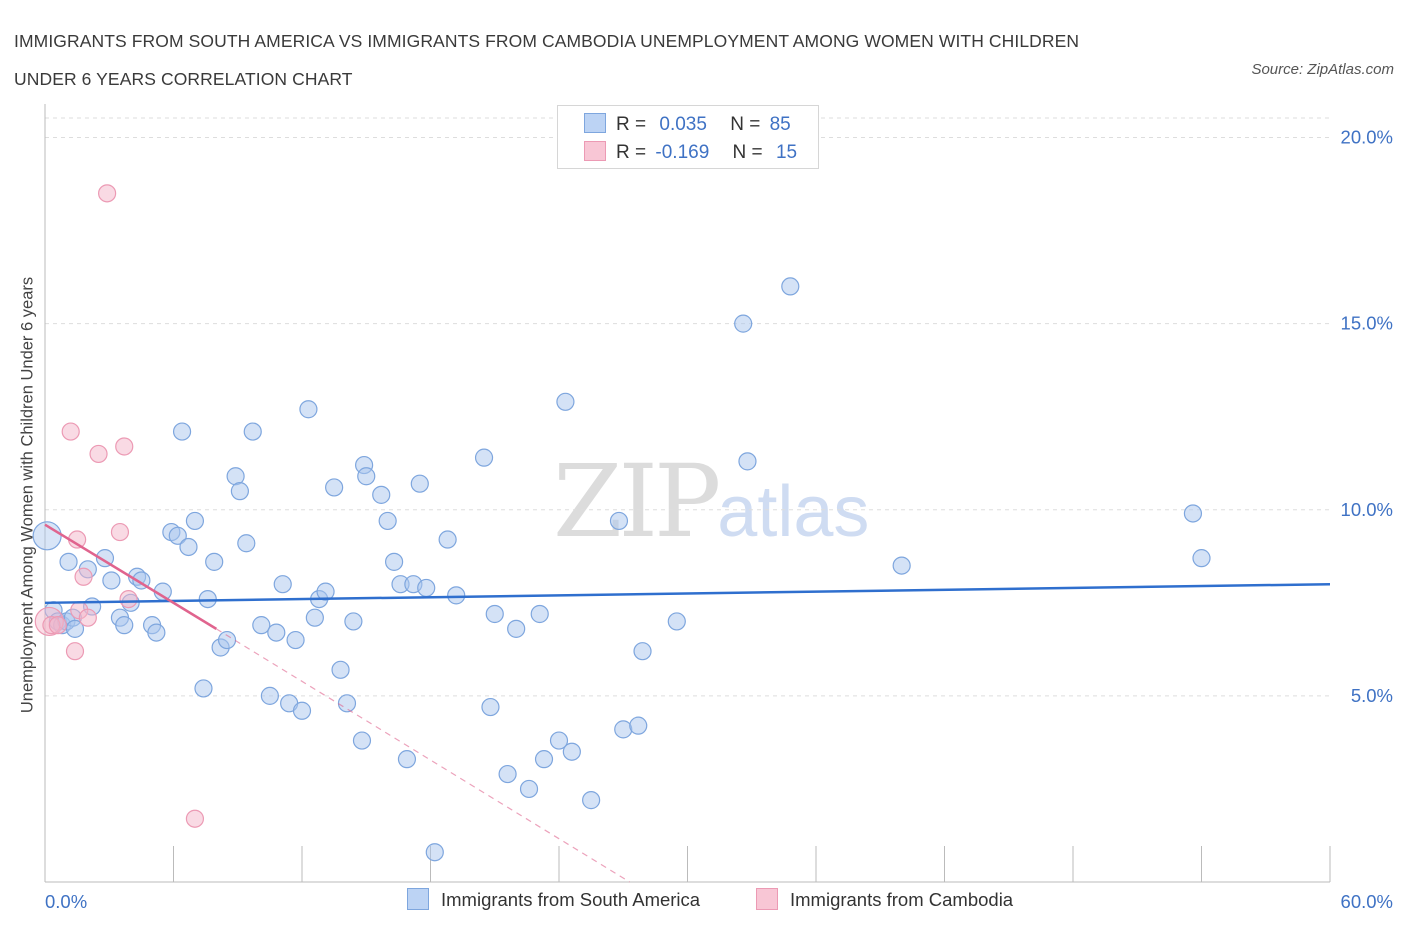 The image size is (1406, 930). What do you see at coordinates (786, 152) in the screenshot?
I see `legend-n-value-cambodia: 15` at bounding box center [786, 152].